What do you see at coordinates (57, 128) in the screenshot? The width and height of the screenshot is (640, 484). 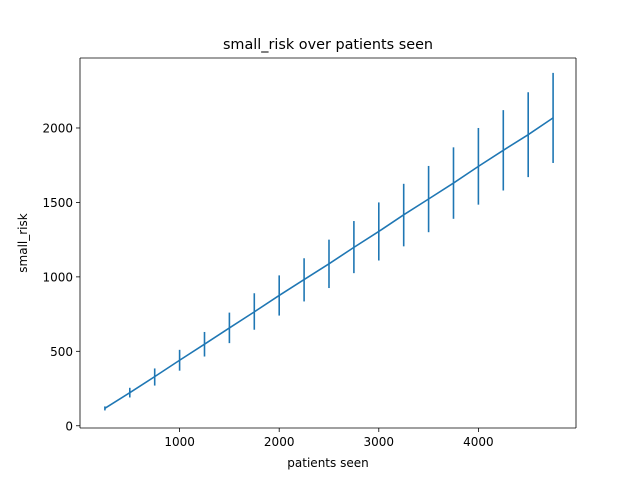 I see `y-tick-label: 2000` at bounding box center [57, 128].